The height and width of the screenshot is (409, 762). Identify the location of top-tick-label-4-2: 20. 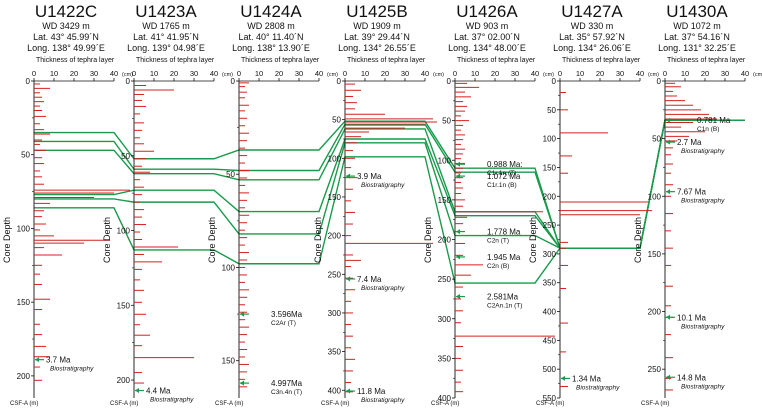
(495, 73).